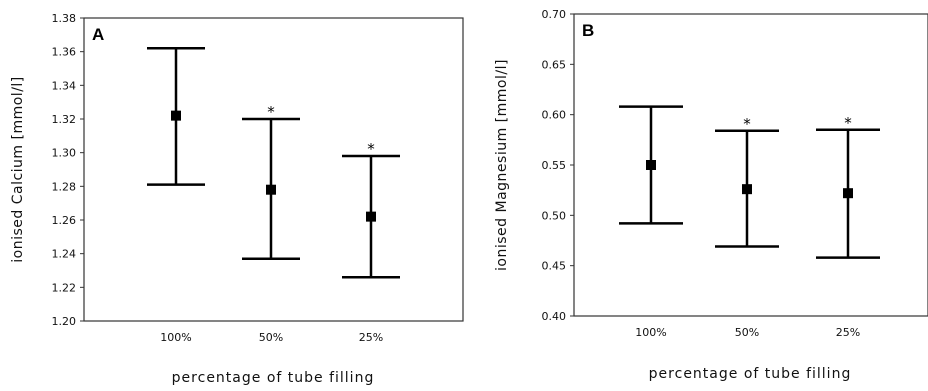  Describe the element at coordinates (64, 186) in the screenshot. I see `y-tick-label: 1.28` at that location.